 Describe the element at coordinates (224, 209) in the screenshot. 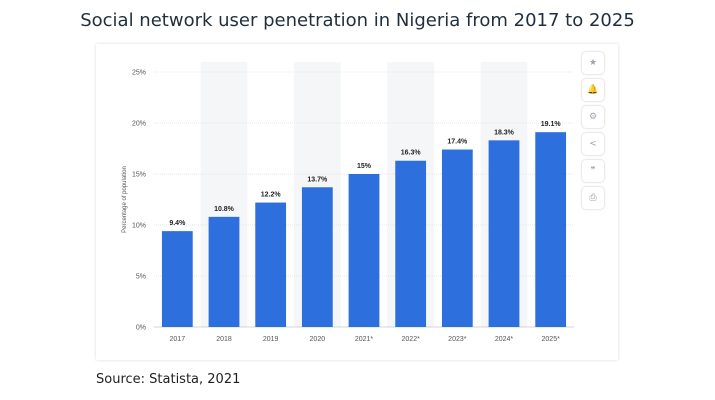

I see `data-label: 10.8%` at that location.